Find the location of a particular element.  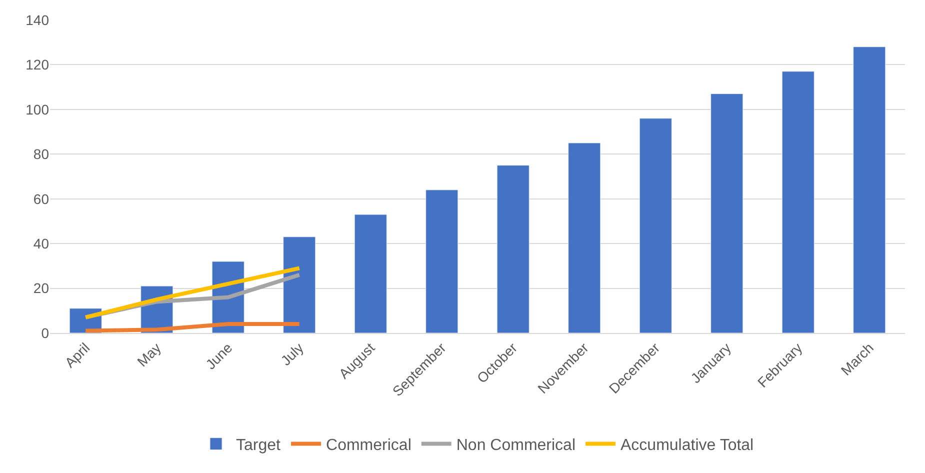

y-tick-label: 120 is located at coordinates (38, 64).